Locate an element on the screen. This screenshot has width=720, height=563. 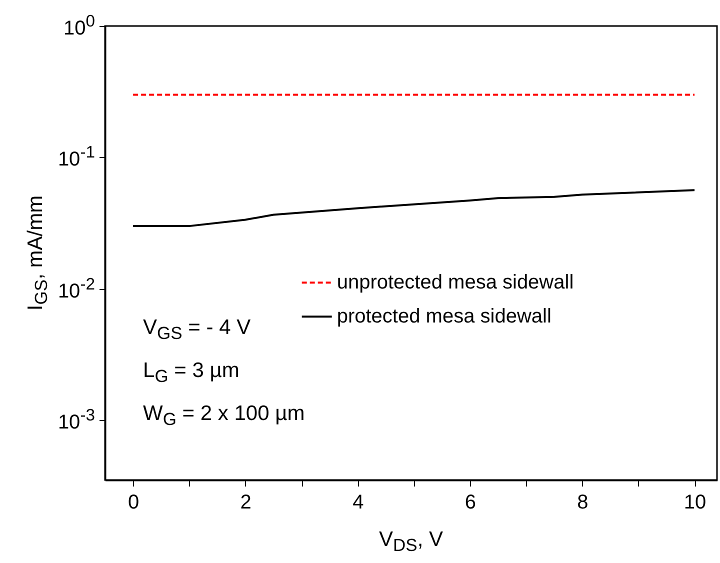
x-tick-label: 0 is located at coordinates (134, 503).